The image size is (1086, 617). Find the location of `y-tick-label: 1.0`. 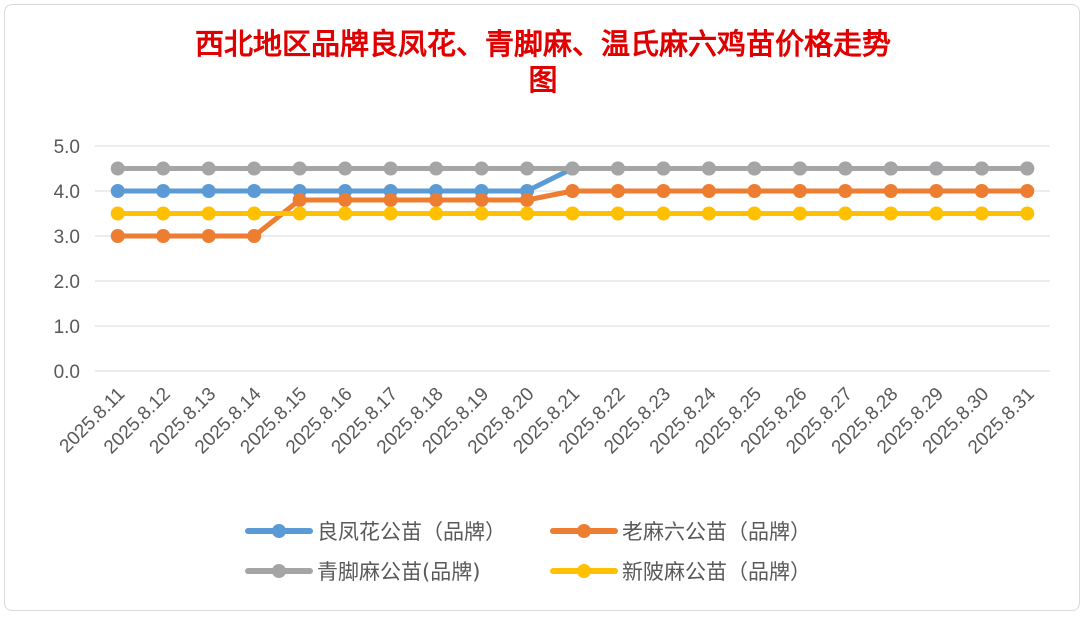

y-tick-label: 1.0 is located at coordinates (67, 327).